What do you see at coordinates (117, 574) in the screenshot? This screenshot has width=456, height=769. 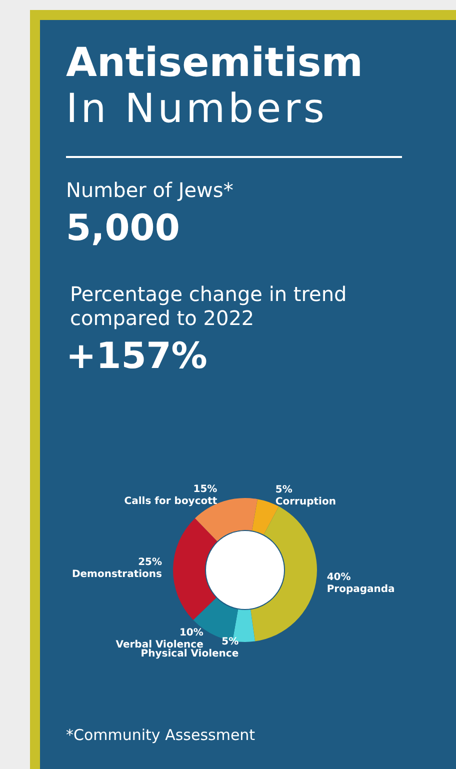 I see `slice-label: Demonstrations` at bounding box center [117, 574].